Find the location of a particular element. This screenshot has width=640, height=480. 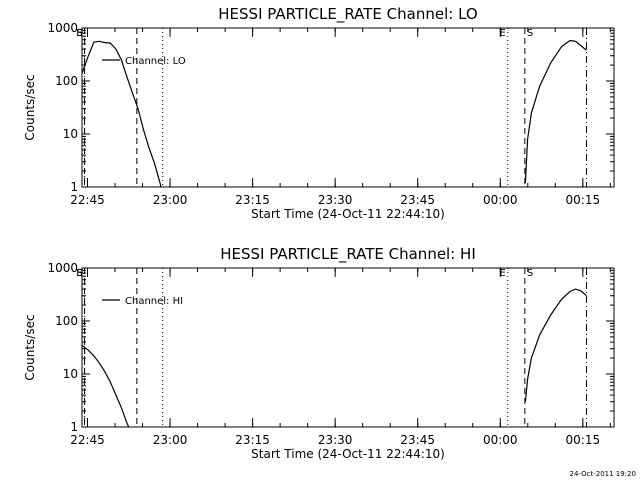

panel-2-x-tick-label: 23:30 is located at coordinates (335, 440).